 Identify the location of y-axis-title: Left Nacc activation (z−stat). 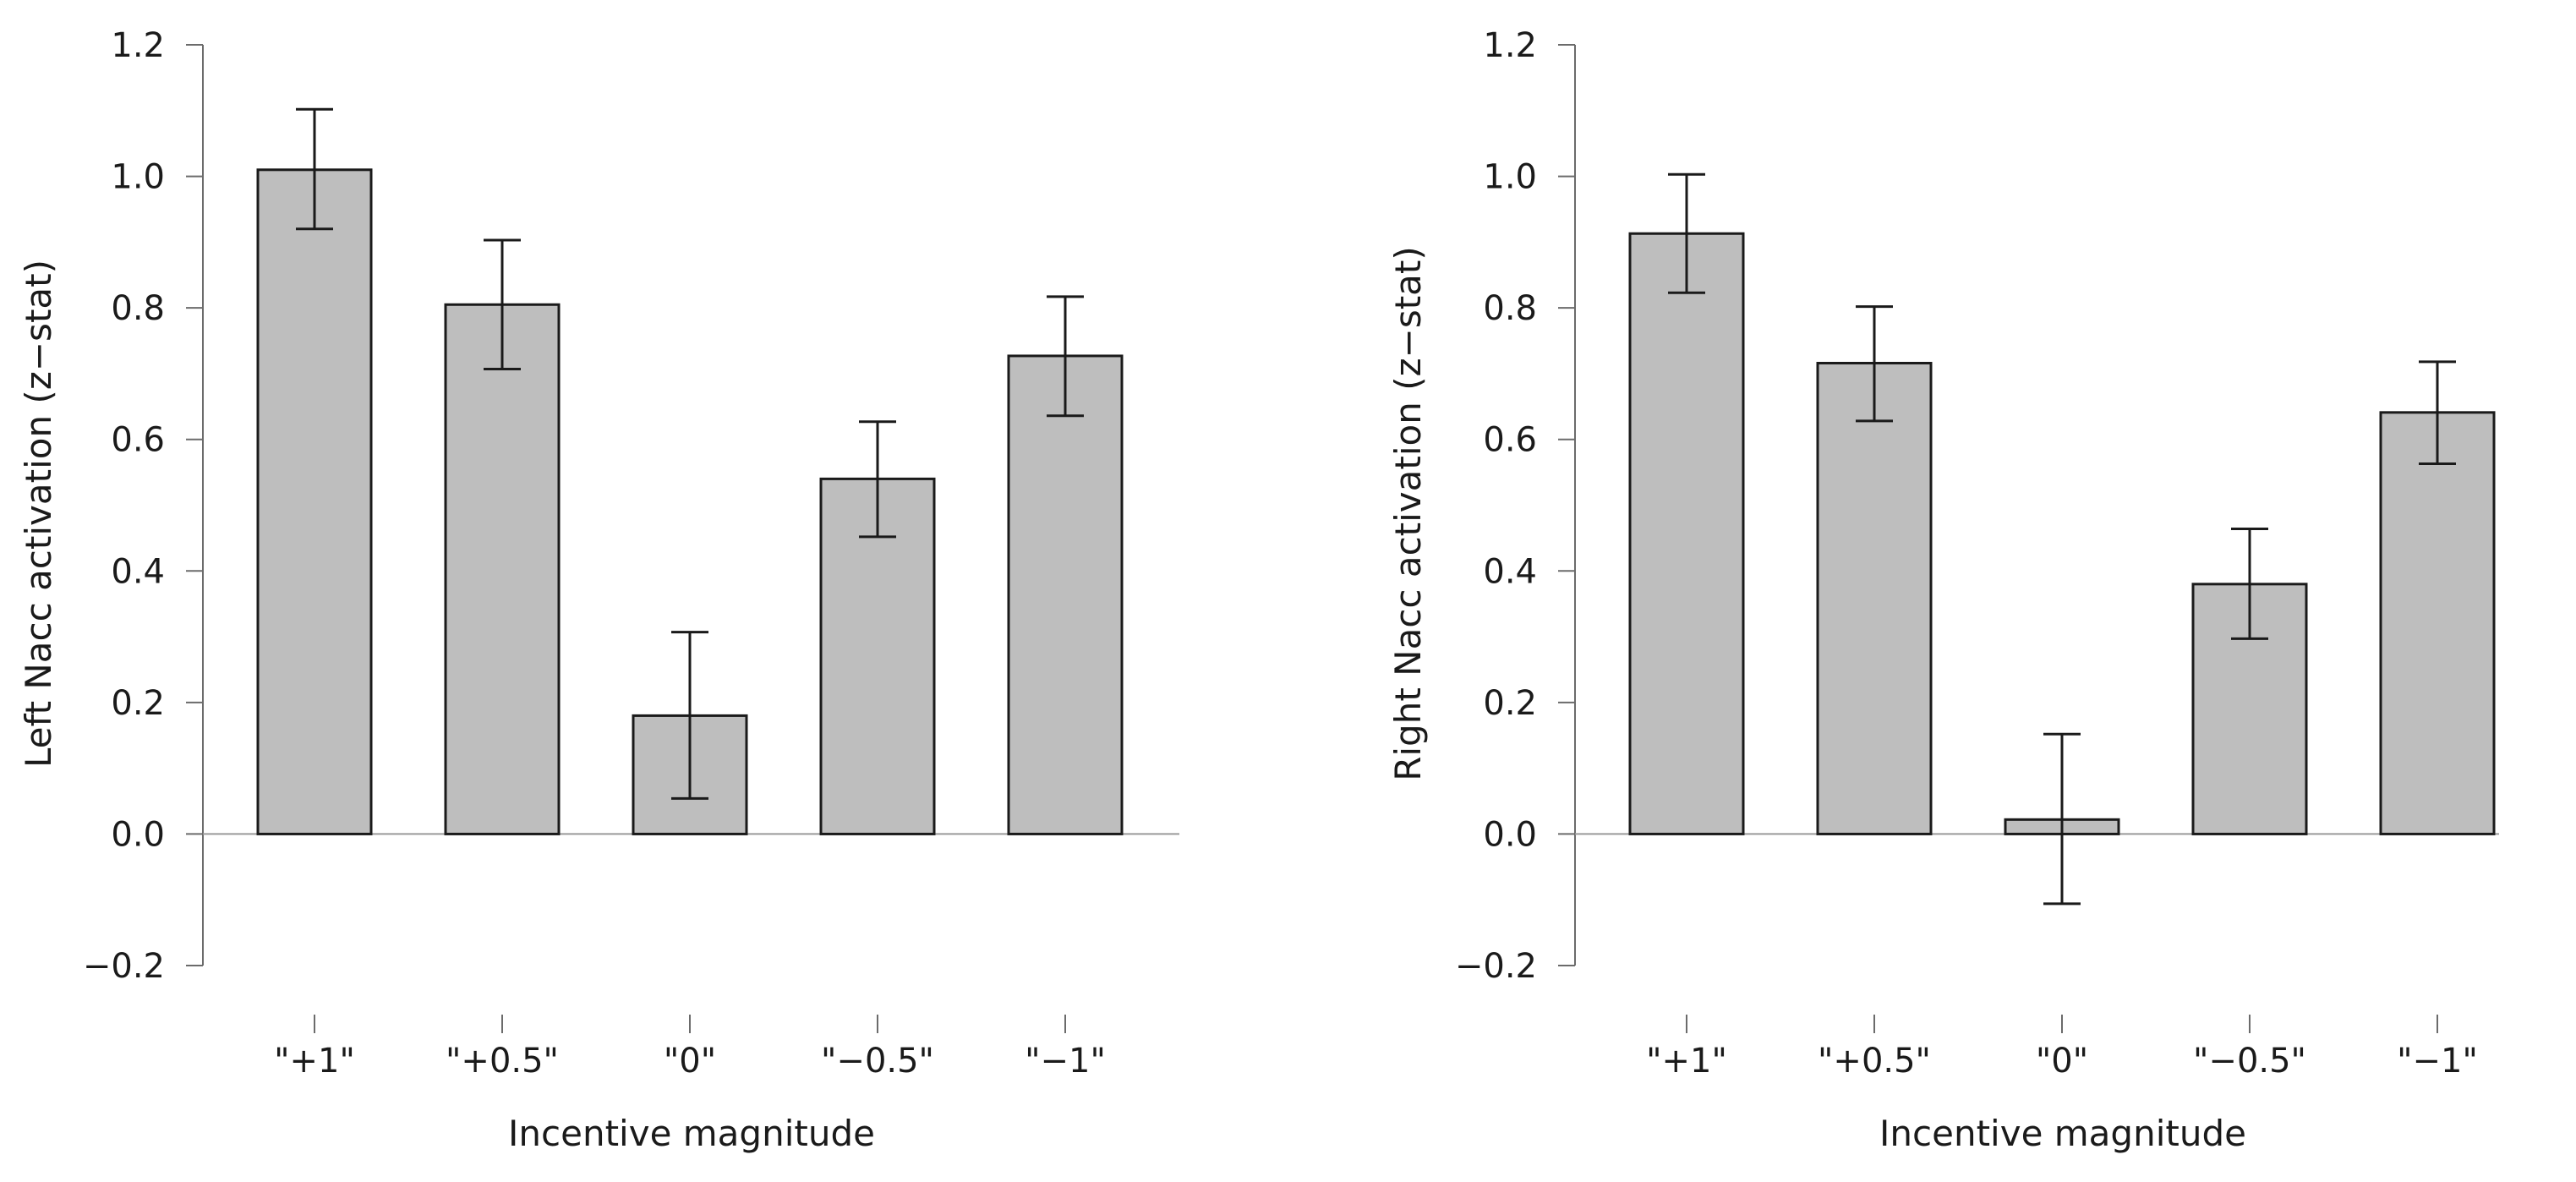
(38, 514).